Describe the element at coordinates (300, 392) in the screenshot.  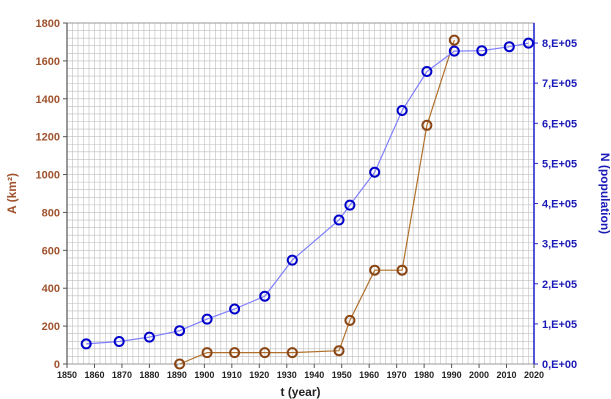
I see `x-axis-title: t (year)` at that location.